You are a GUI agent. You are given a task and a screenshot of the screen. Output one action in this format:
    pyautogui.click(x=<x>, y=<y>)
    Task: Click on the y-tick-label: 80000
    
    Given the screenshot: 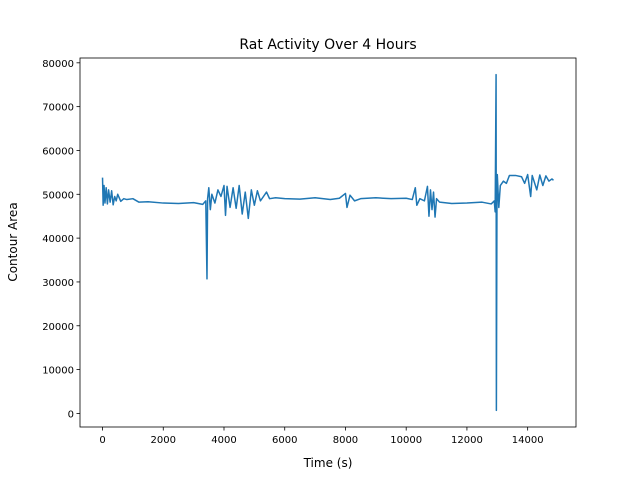 What is the action you would take?
    pyautogui.click(x=58, y=64)
    